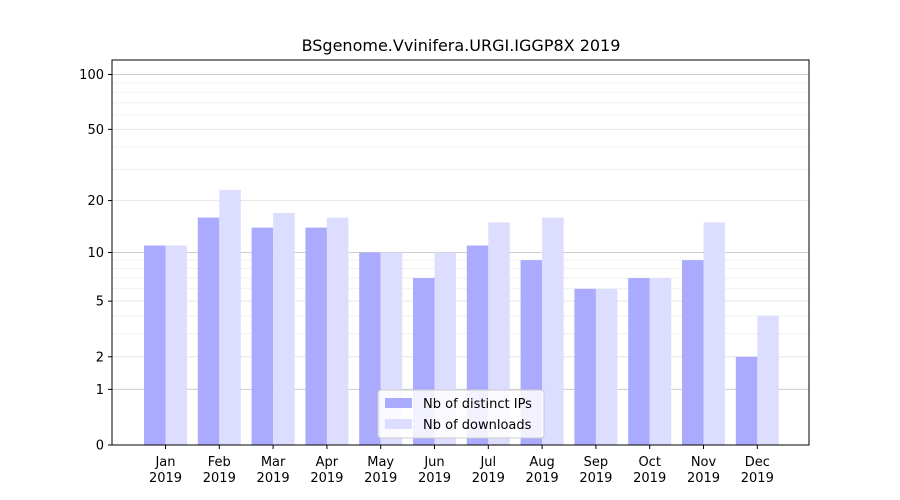 This screenshot has width=900, height=500. I want to click on x-tick-label-month: Jan, so click(164, 462).